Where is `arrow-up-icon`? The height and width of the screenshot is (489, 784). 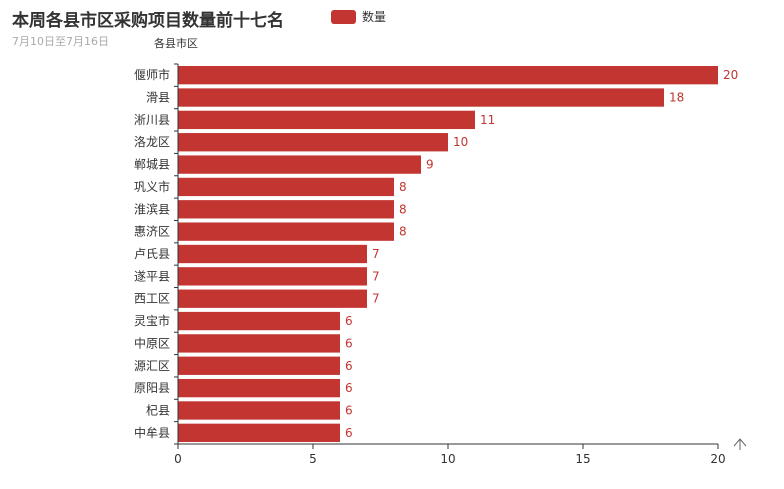 arrow-up-icon is located at coordinates (740, 444).